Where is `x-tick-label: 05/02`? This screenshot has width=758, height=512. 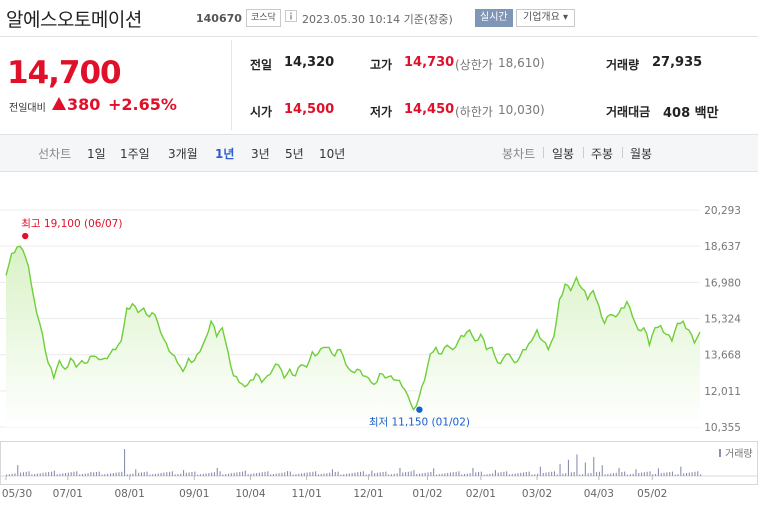 x-tick-label: 05/02 is located at coordinates (652, 494).